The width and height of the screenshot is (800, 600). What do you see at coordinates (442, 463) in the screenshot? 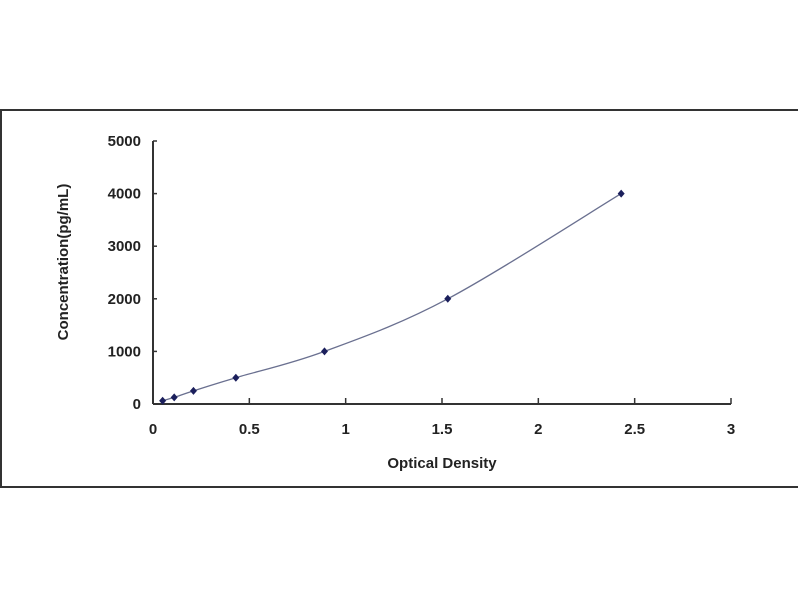
I see `x-axis-label: Optical Density` at bounding box center [442, 463].